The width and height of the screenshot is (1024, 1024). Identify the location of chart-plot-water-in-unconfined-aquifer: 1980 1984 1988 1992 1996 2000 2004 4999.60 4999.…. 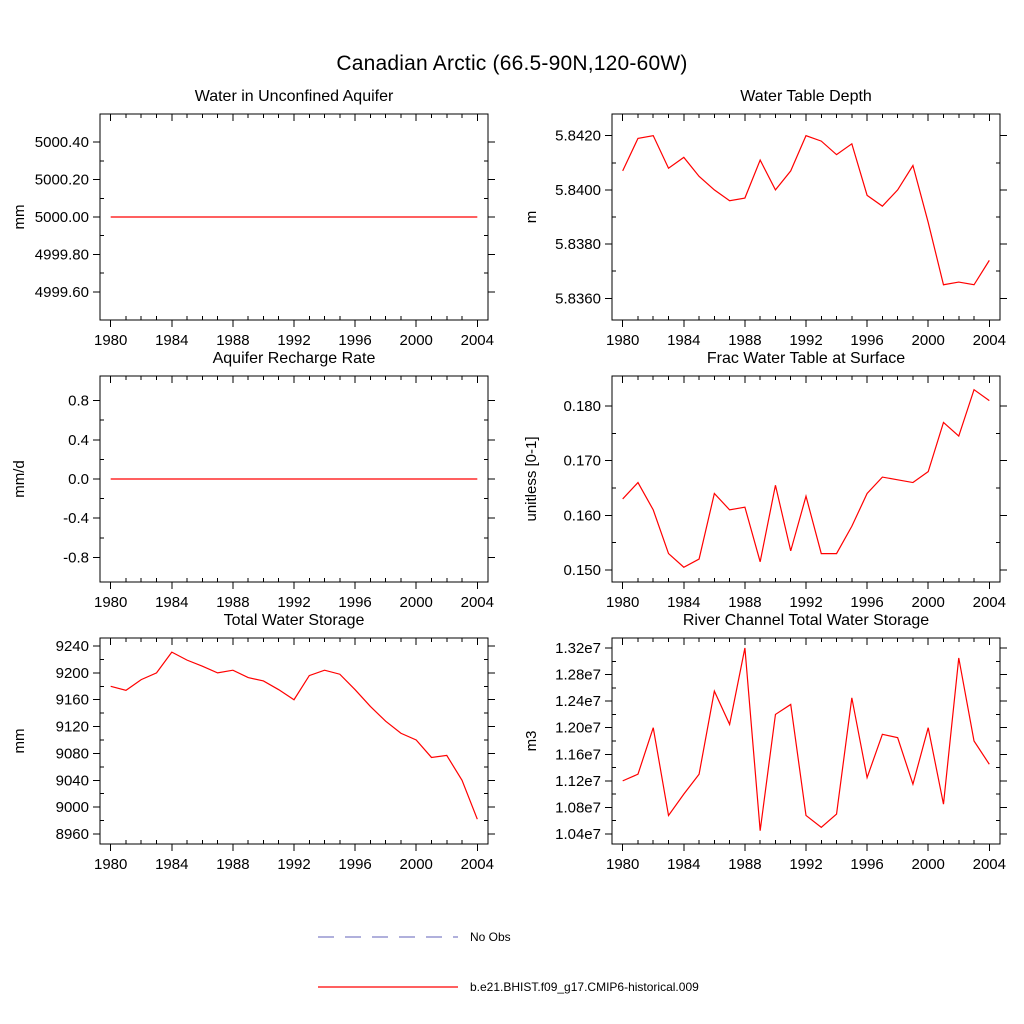
(253, 230).